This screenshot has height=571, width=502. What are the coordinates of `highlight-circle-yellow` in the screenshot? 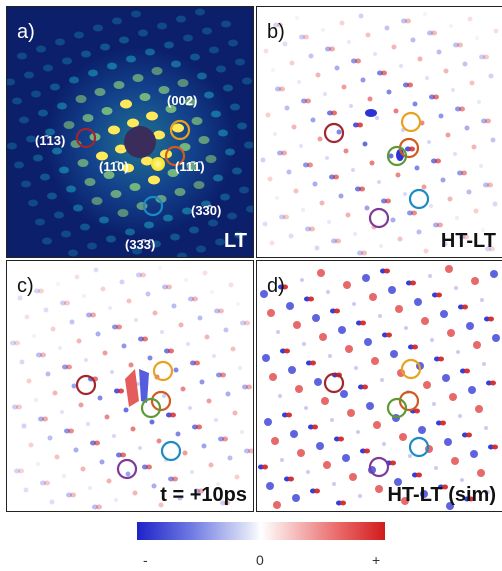 It's located at (180, 130).